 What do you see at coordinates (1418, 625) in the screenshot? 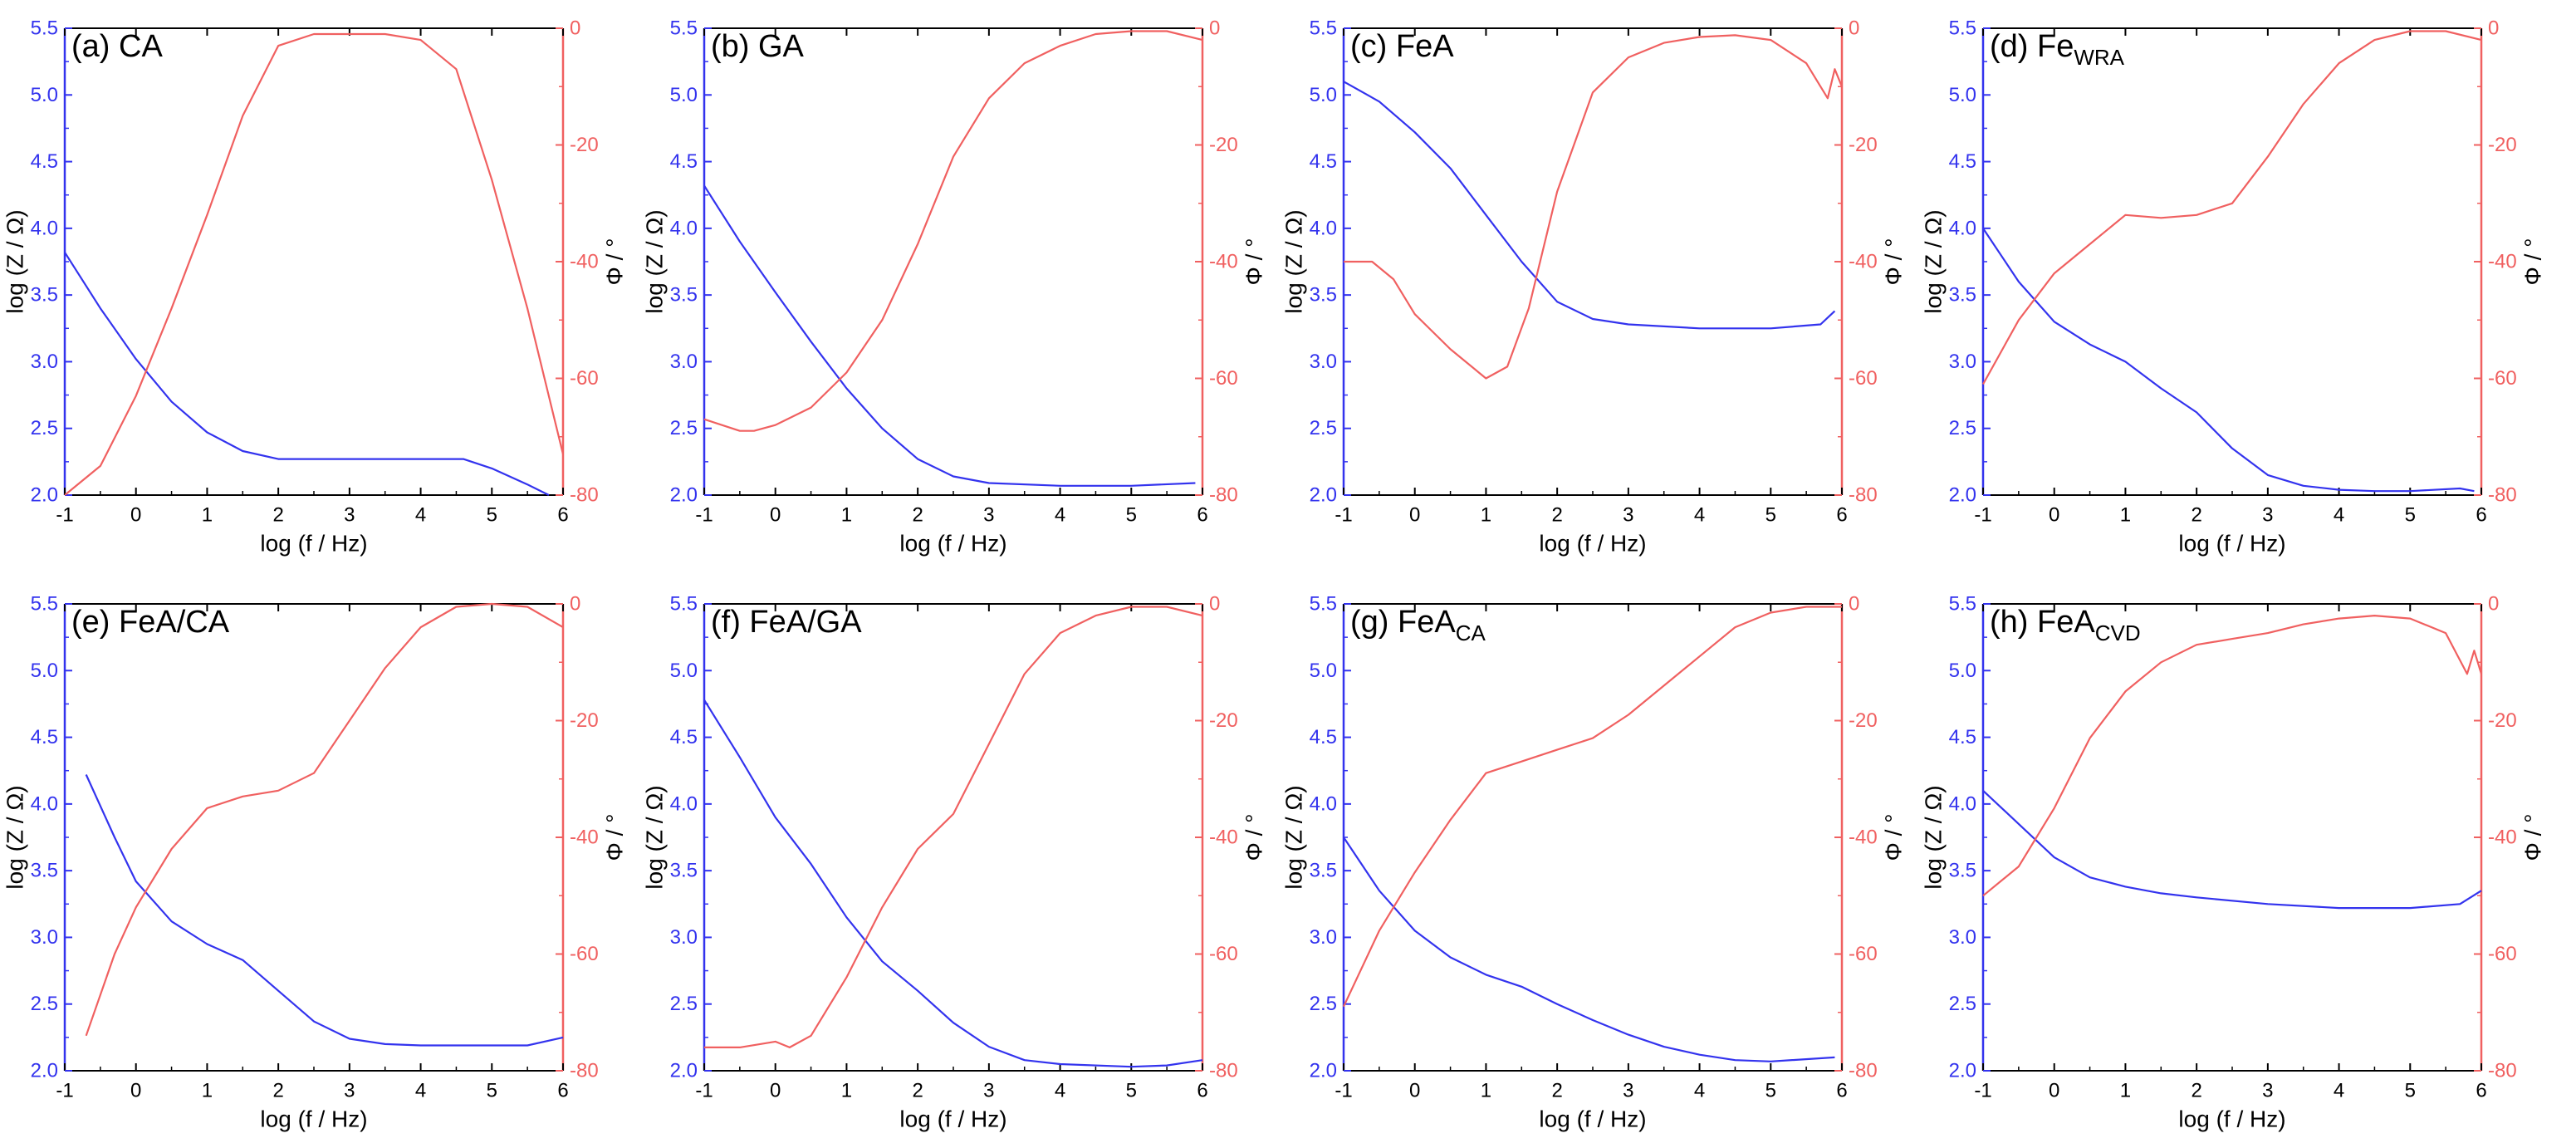
I see `panel-title: (g) FeACA` at bounding box center [1418, 625].